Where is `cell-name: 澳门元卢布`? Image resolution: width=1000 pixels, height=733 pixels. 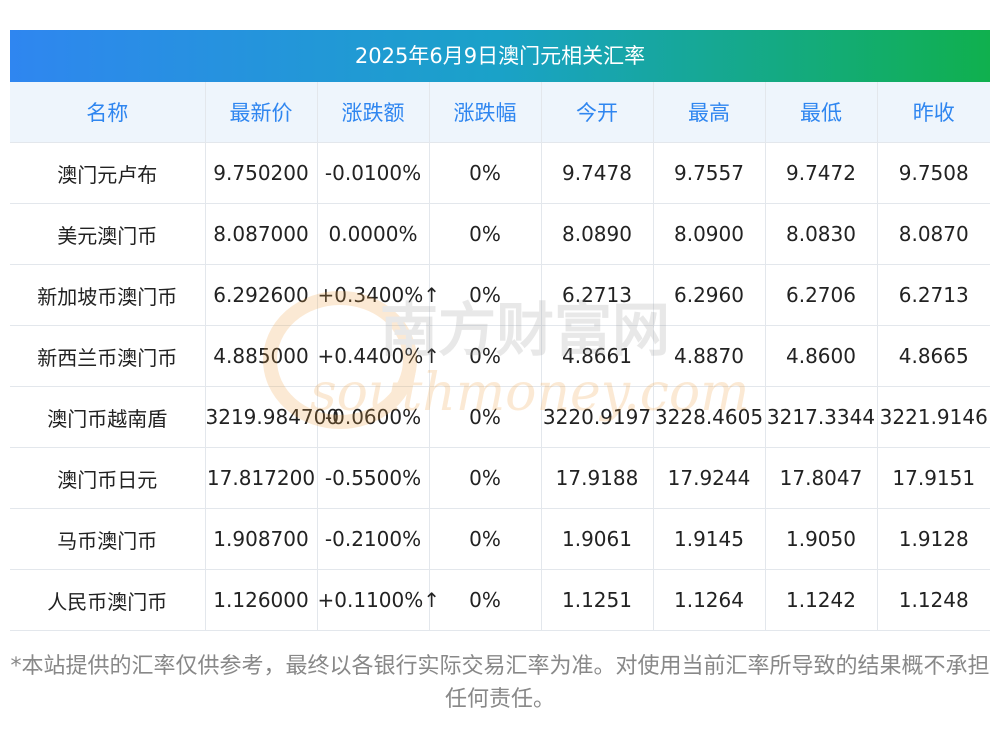
cell-name: 澳门元卢布 is located at coordinates (108, 173).